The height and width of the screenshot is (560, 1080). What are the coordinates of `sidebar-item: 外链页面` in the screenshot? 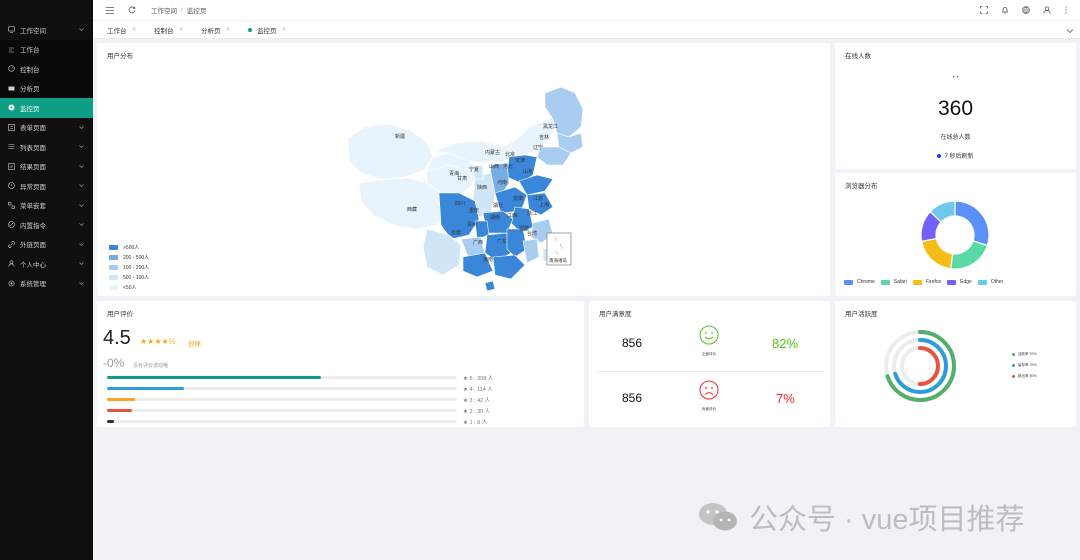 It's located at (46, 245).